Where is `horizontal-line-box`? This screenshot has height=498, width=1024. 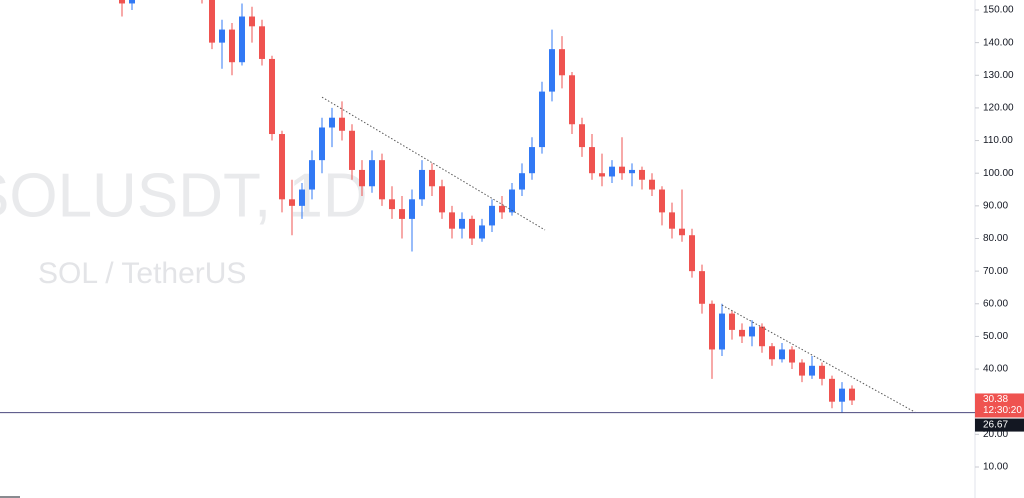
horizontal-line-box is located at coordinates (999, 425).